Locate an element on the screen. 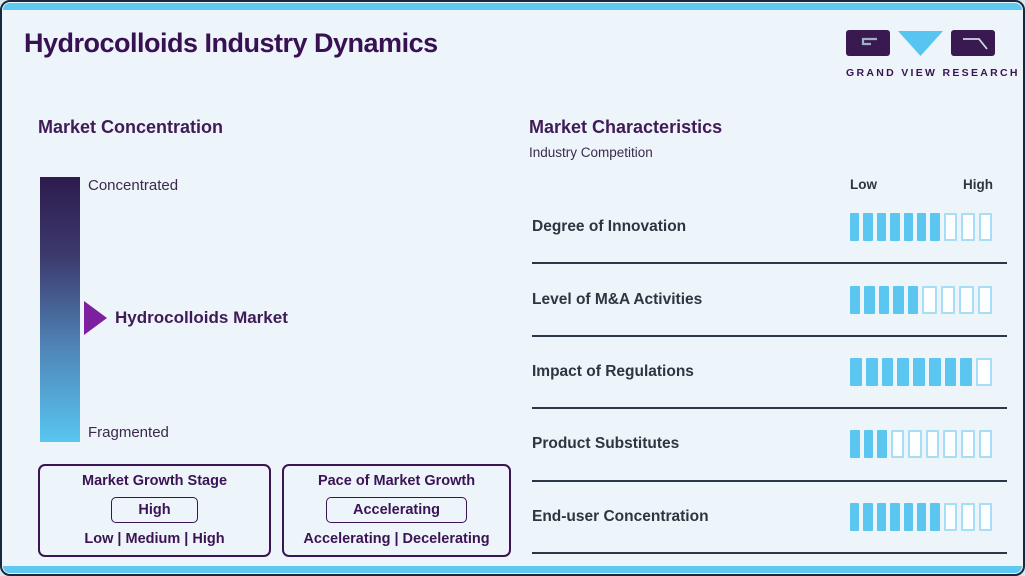 The image size is (1025, 576). gvr-logo-icon is located at coordinates (920, 43).